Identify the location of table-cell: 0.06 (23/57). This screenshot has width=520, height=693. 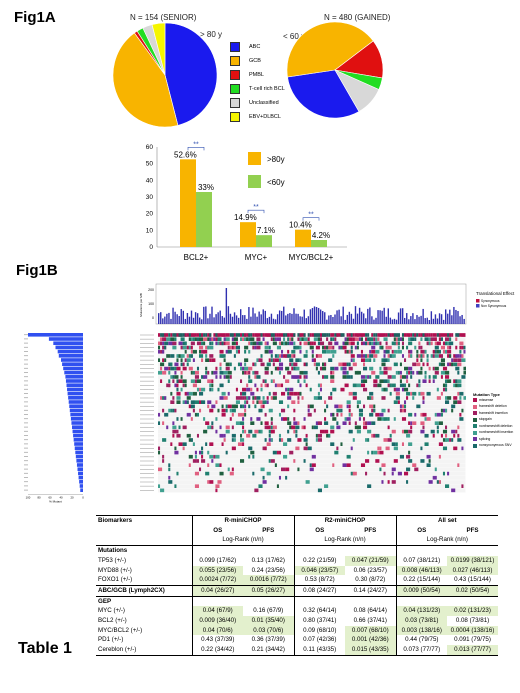
(370, 570).